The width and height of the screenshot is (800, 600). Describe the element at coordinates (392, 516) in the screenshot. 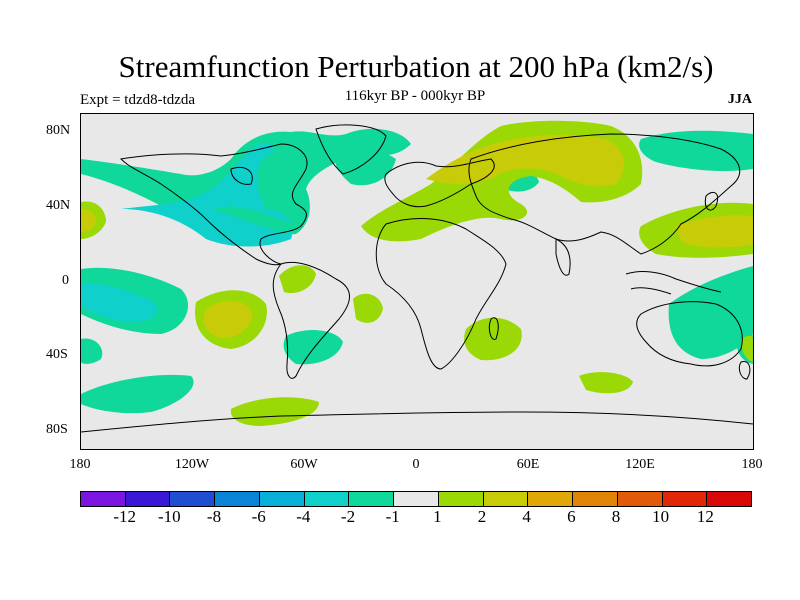

I see `colorbar-label: -1` at that location.